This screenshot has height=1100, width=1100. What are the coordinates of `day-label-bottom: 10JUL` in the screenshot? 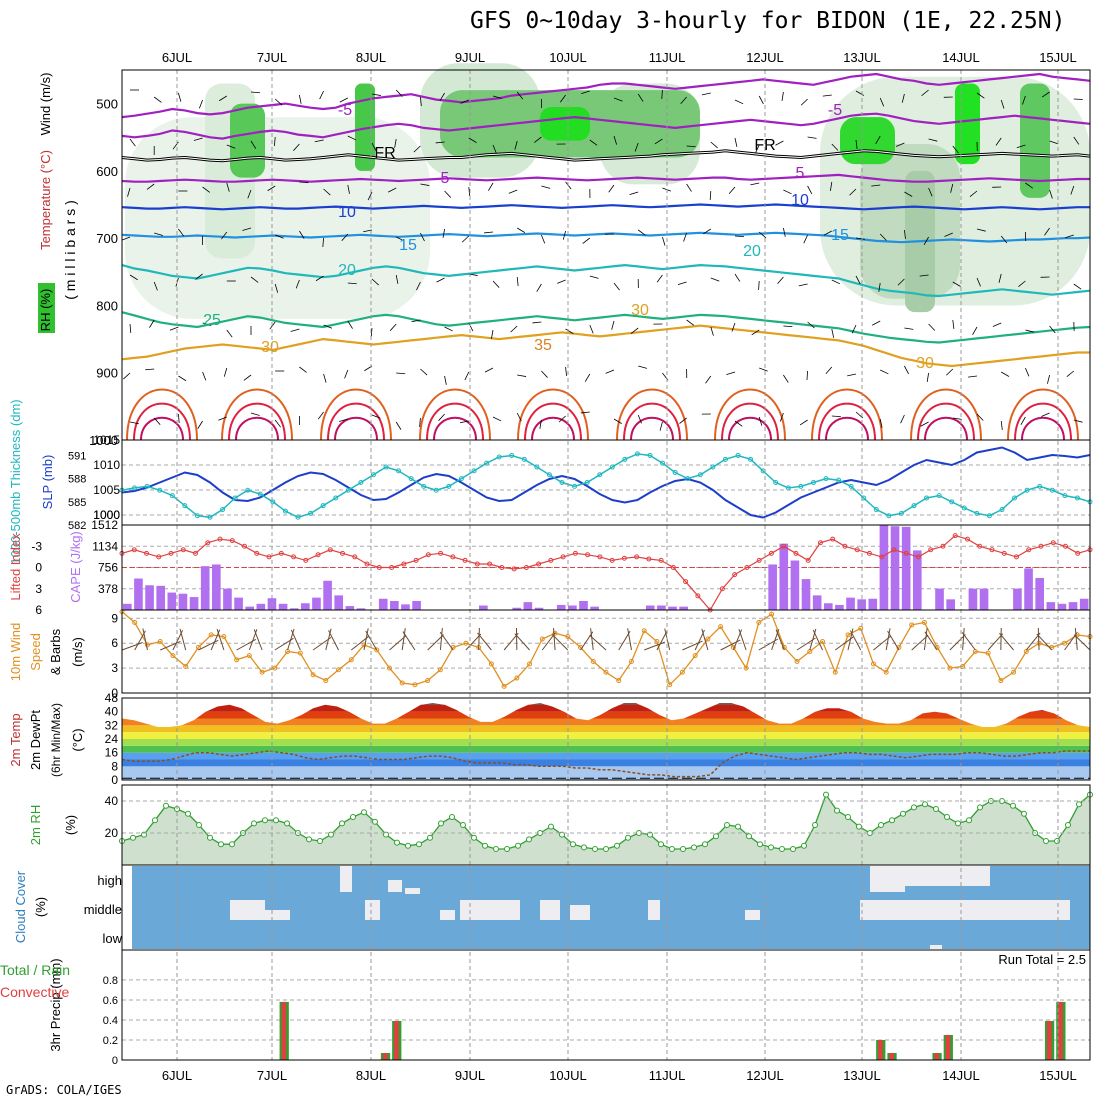 It's located at (568, 1075).